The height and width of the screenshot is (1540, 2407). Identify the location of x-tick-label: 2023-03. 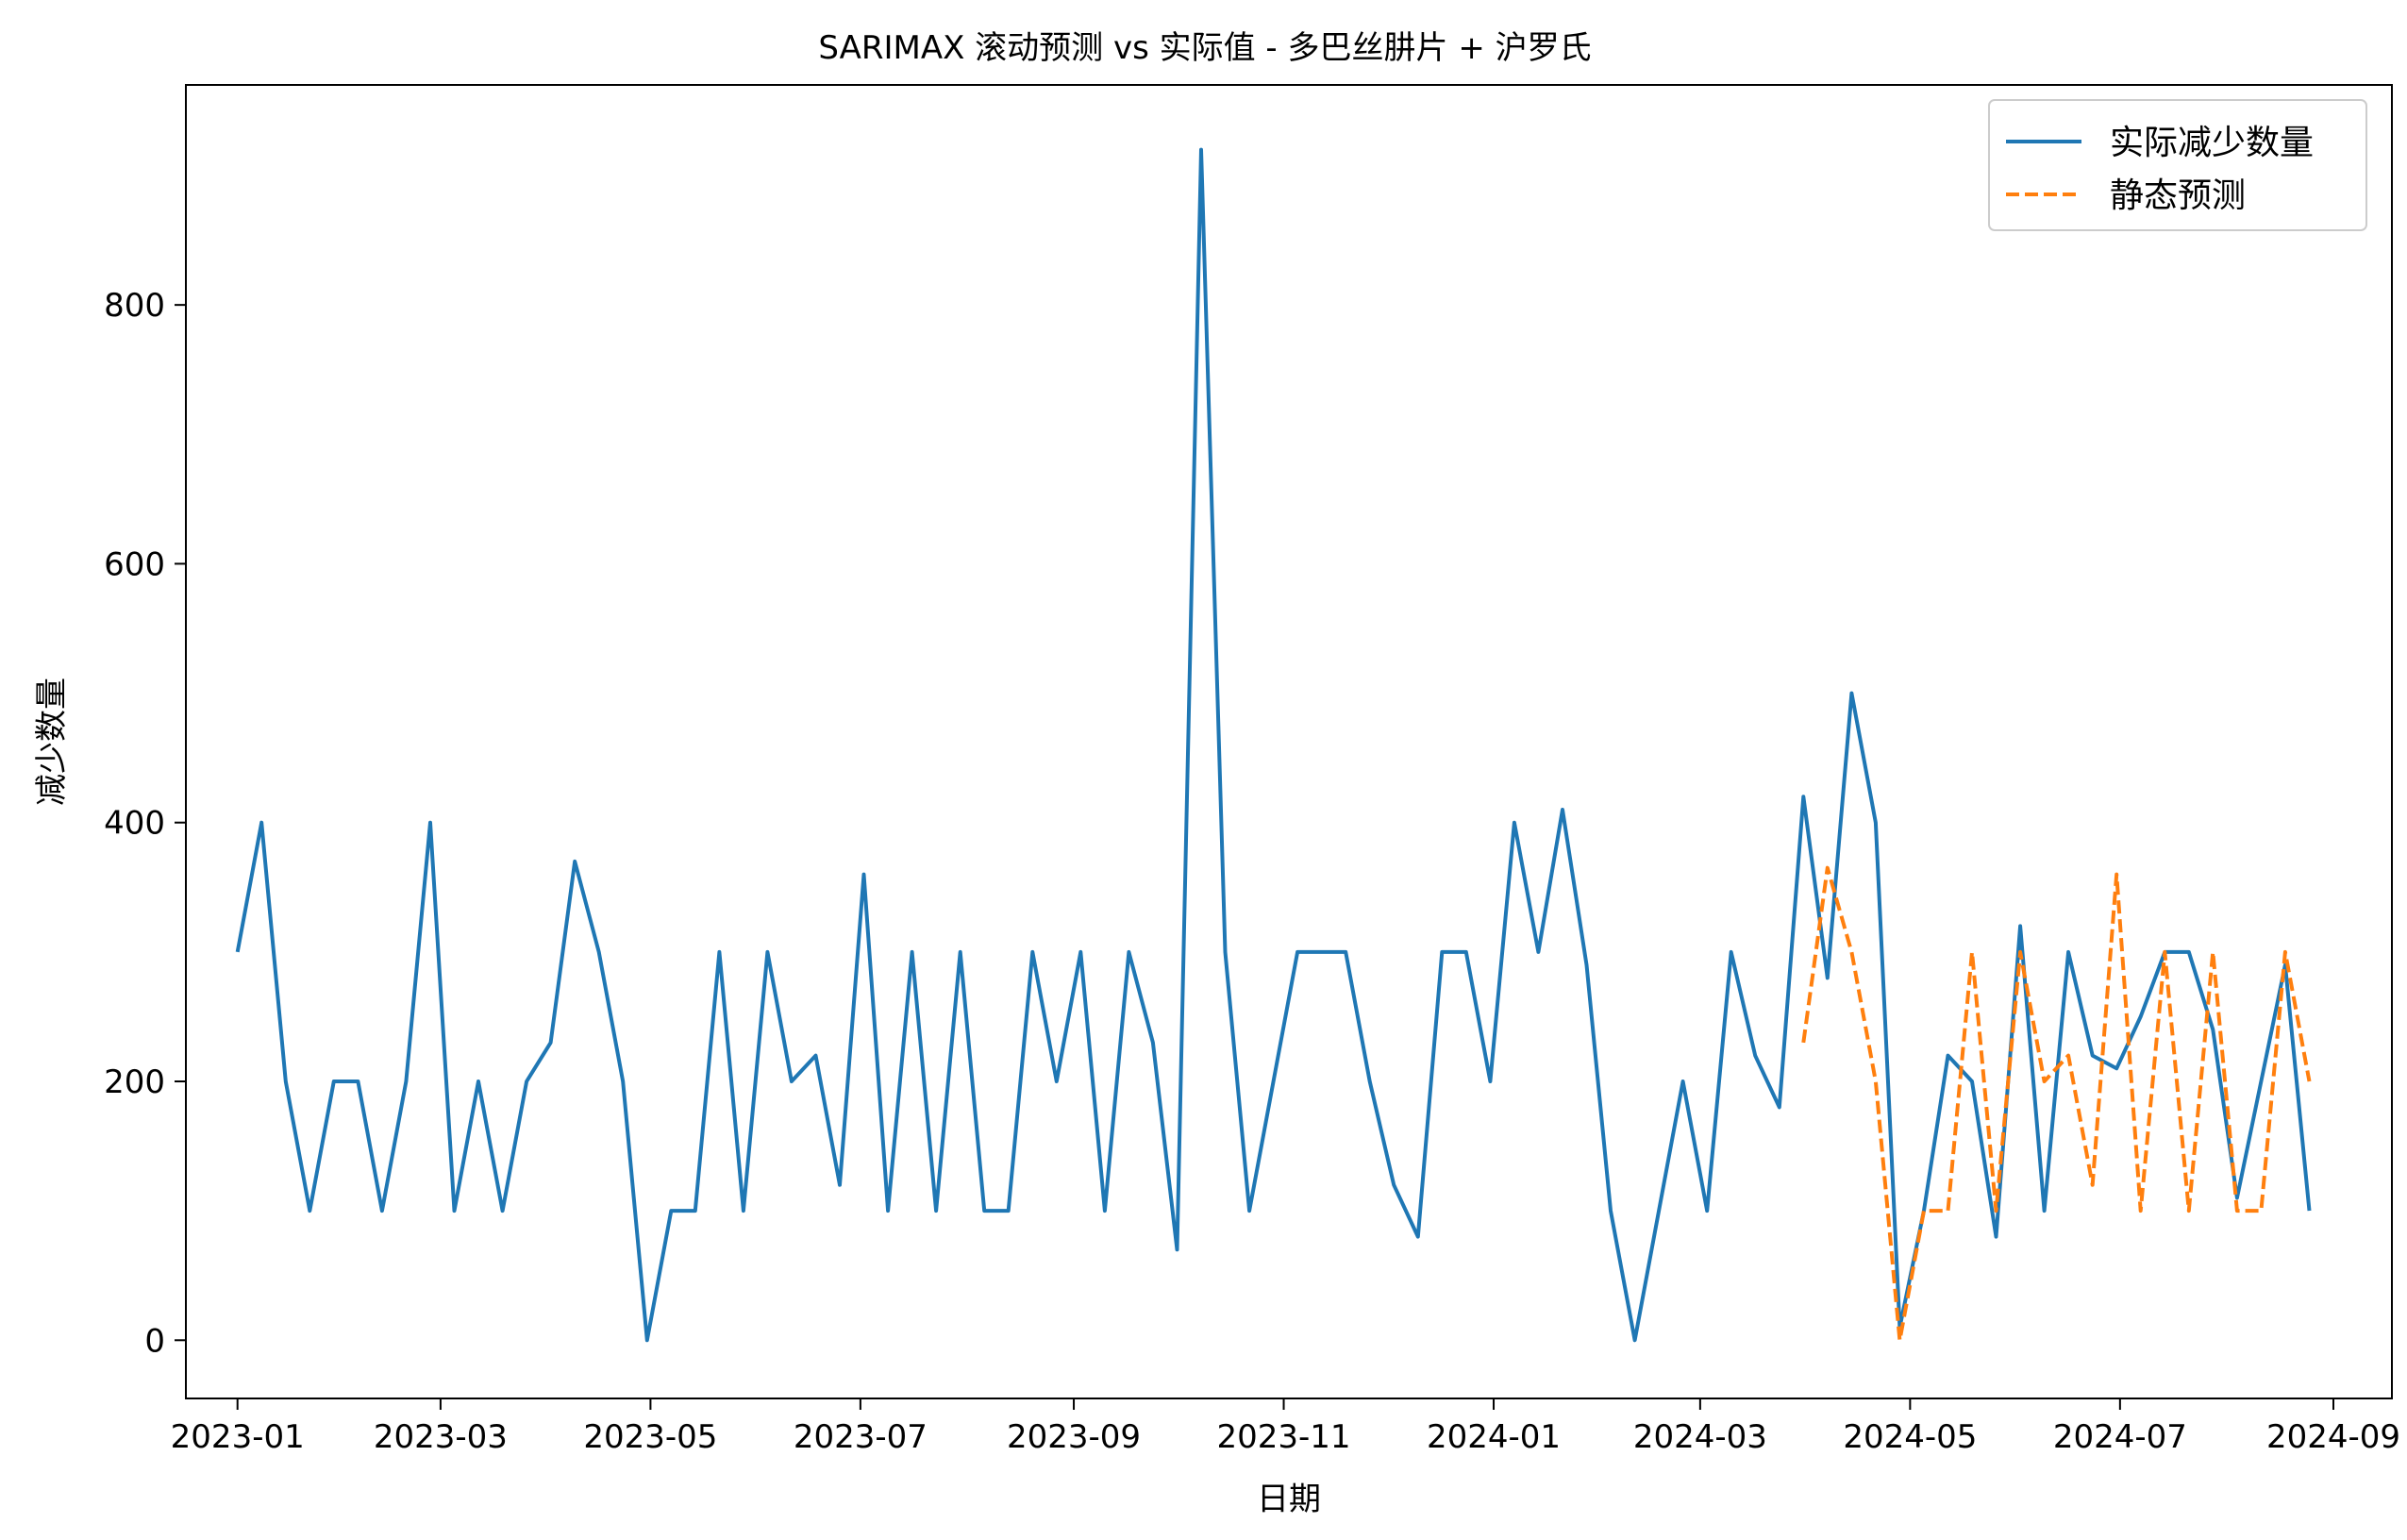
(441, 1437).